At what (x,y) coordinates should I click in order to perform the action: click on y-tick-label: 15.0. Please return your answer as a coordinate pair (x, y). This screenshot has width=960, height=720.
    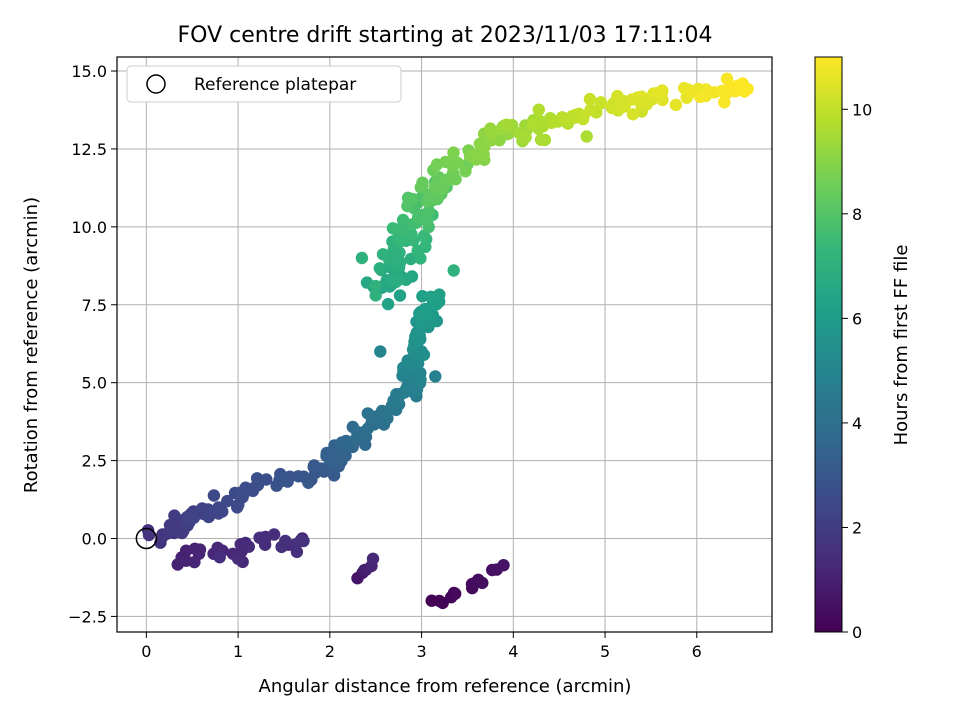
    Looking at the image, I should click on (89, 71).